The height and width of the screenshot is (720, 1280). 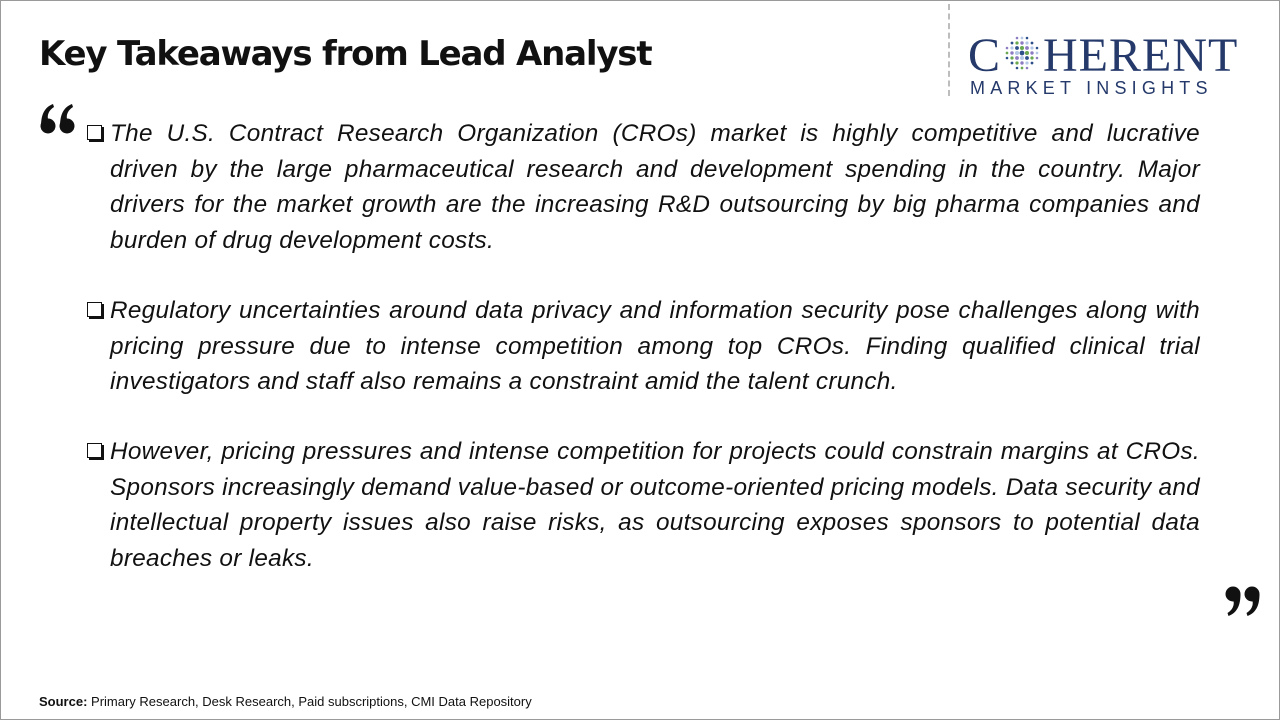 What do you see at coordinates (1141, 55) in the screenshot?
I see `logo-letters-herent: HERENT` at bounding box center [1141, 55].